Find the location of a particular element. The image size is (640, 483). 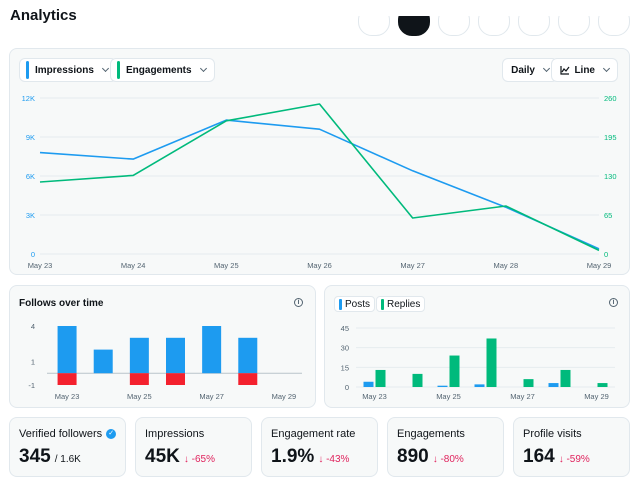

stat-value: 45K ↓ -65% is located at coordinates (180, 457).